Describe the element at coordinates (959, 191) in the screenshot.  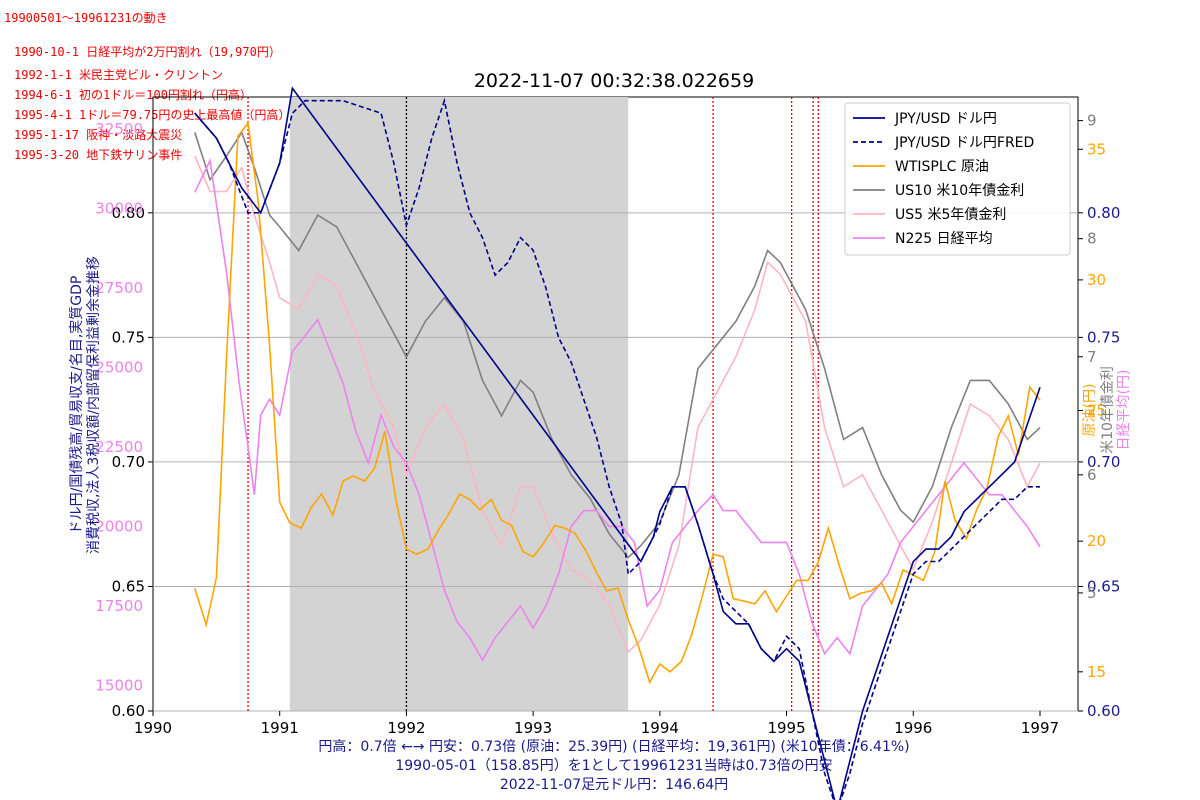
I see `legend-label: US10 米10年債金利` at that location.